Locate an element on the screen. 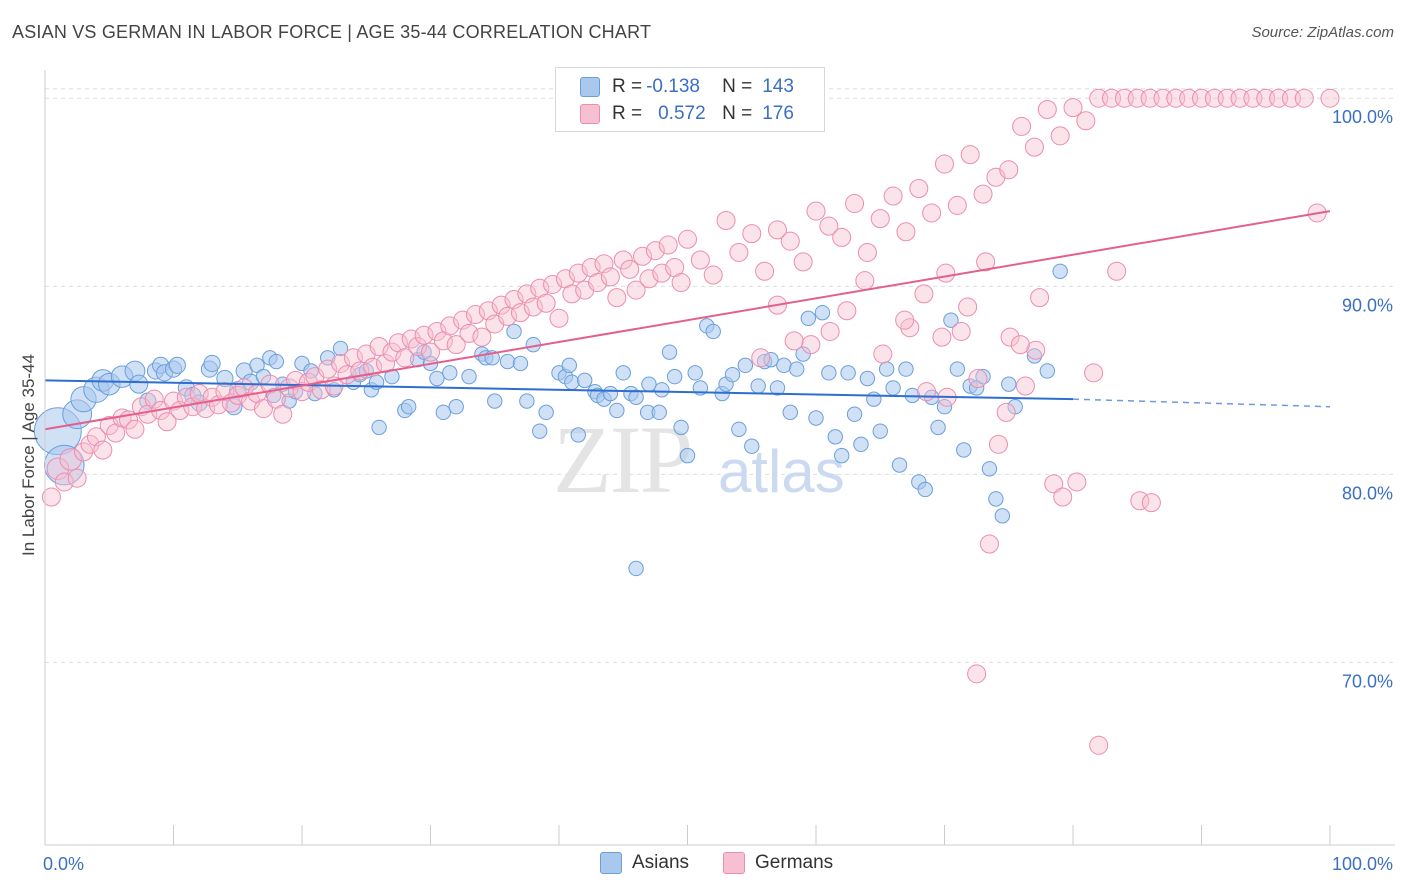 This screenshot has height=892, width=1406. legend-item-germans: Germans is located at coordinates (778, 863).